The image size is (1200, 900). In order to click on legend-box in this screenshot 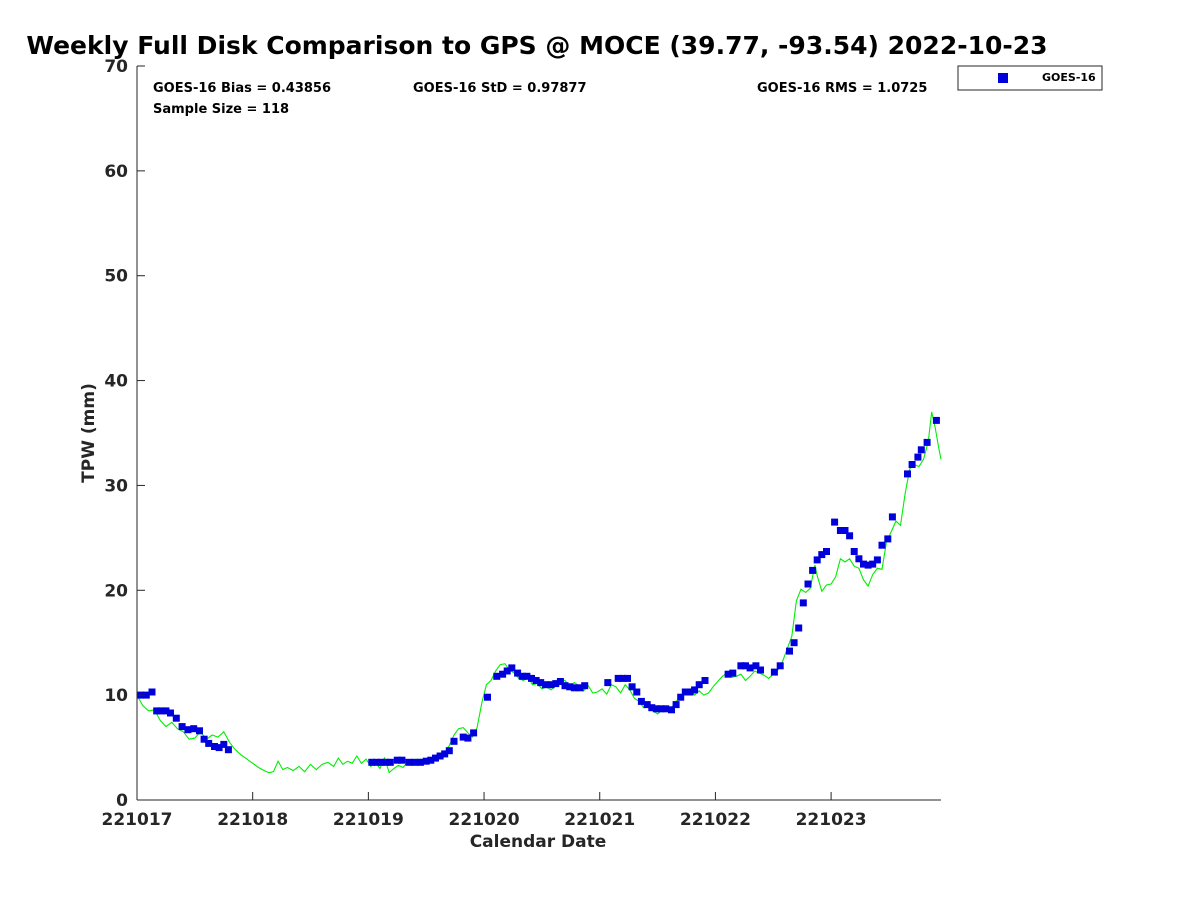, I will do `click(1030, 78)`.